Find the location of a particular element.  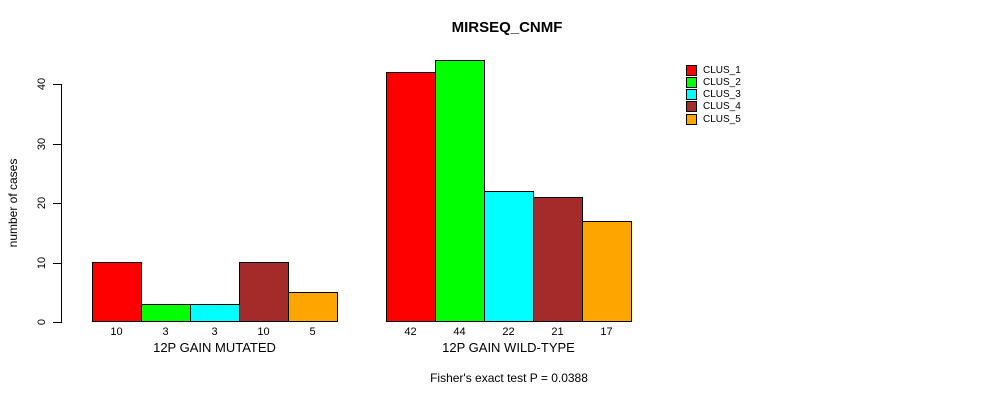

bar-value-label: 21 is located at coordinates (557, 332).